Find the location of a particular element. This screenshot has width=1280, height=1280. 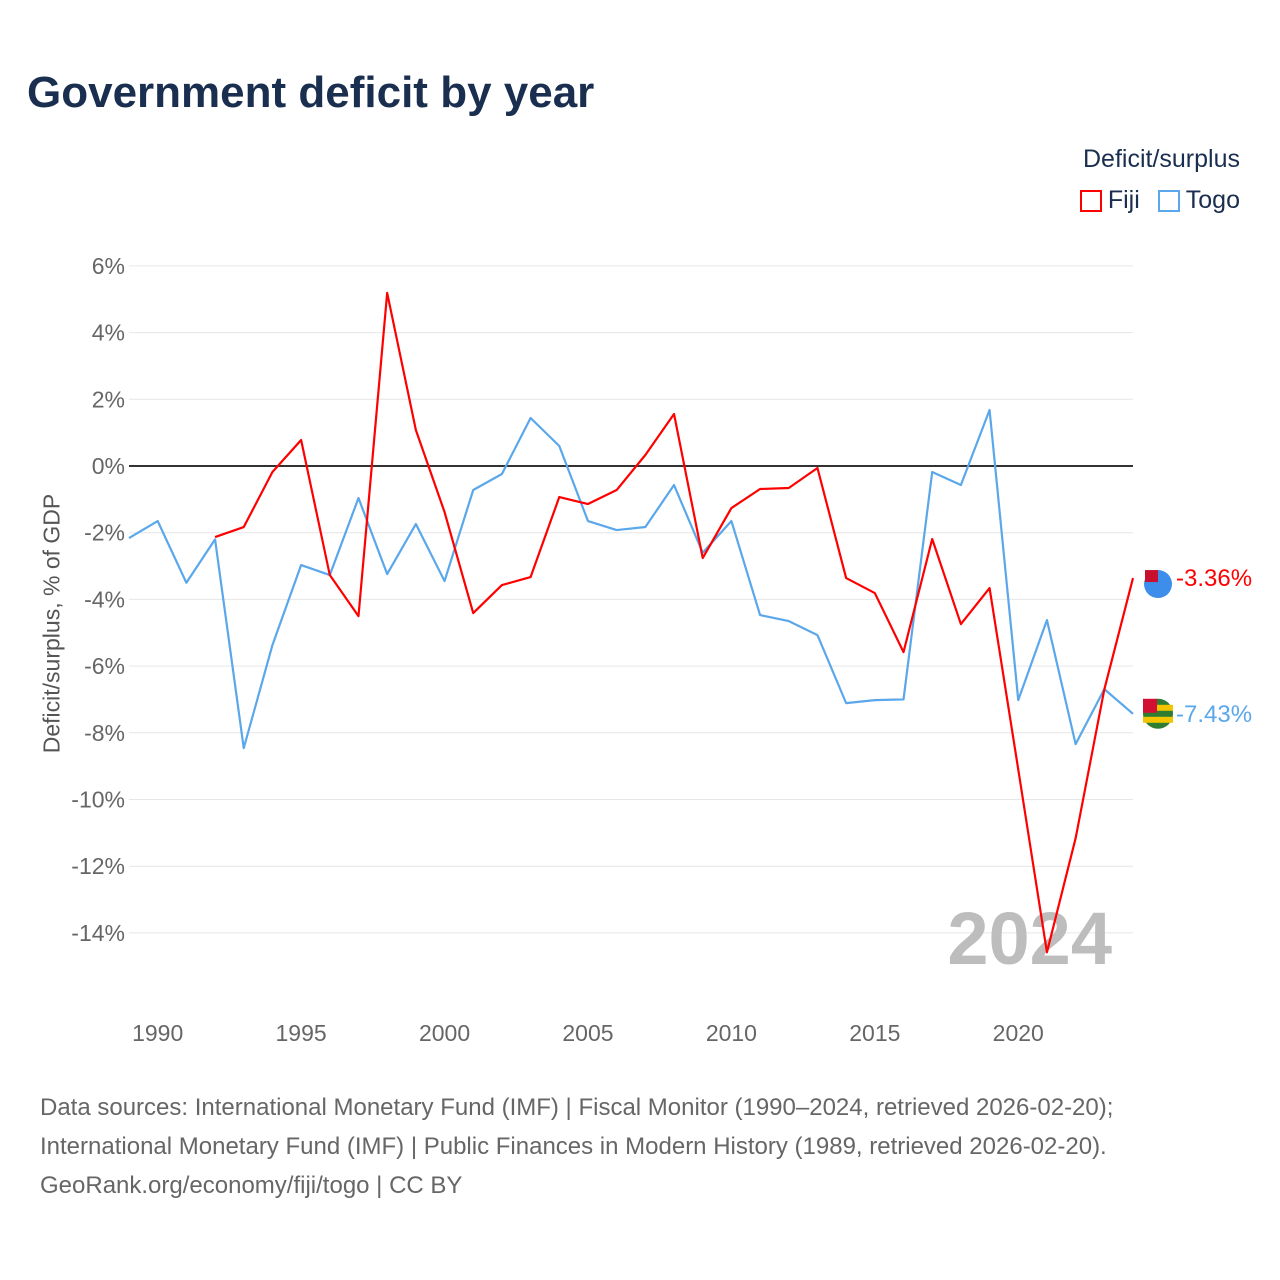

x-tick-label: 2010 is located at coordinates (731, 1033).